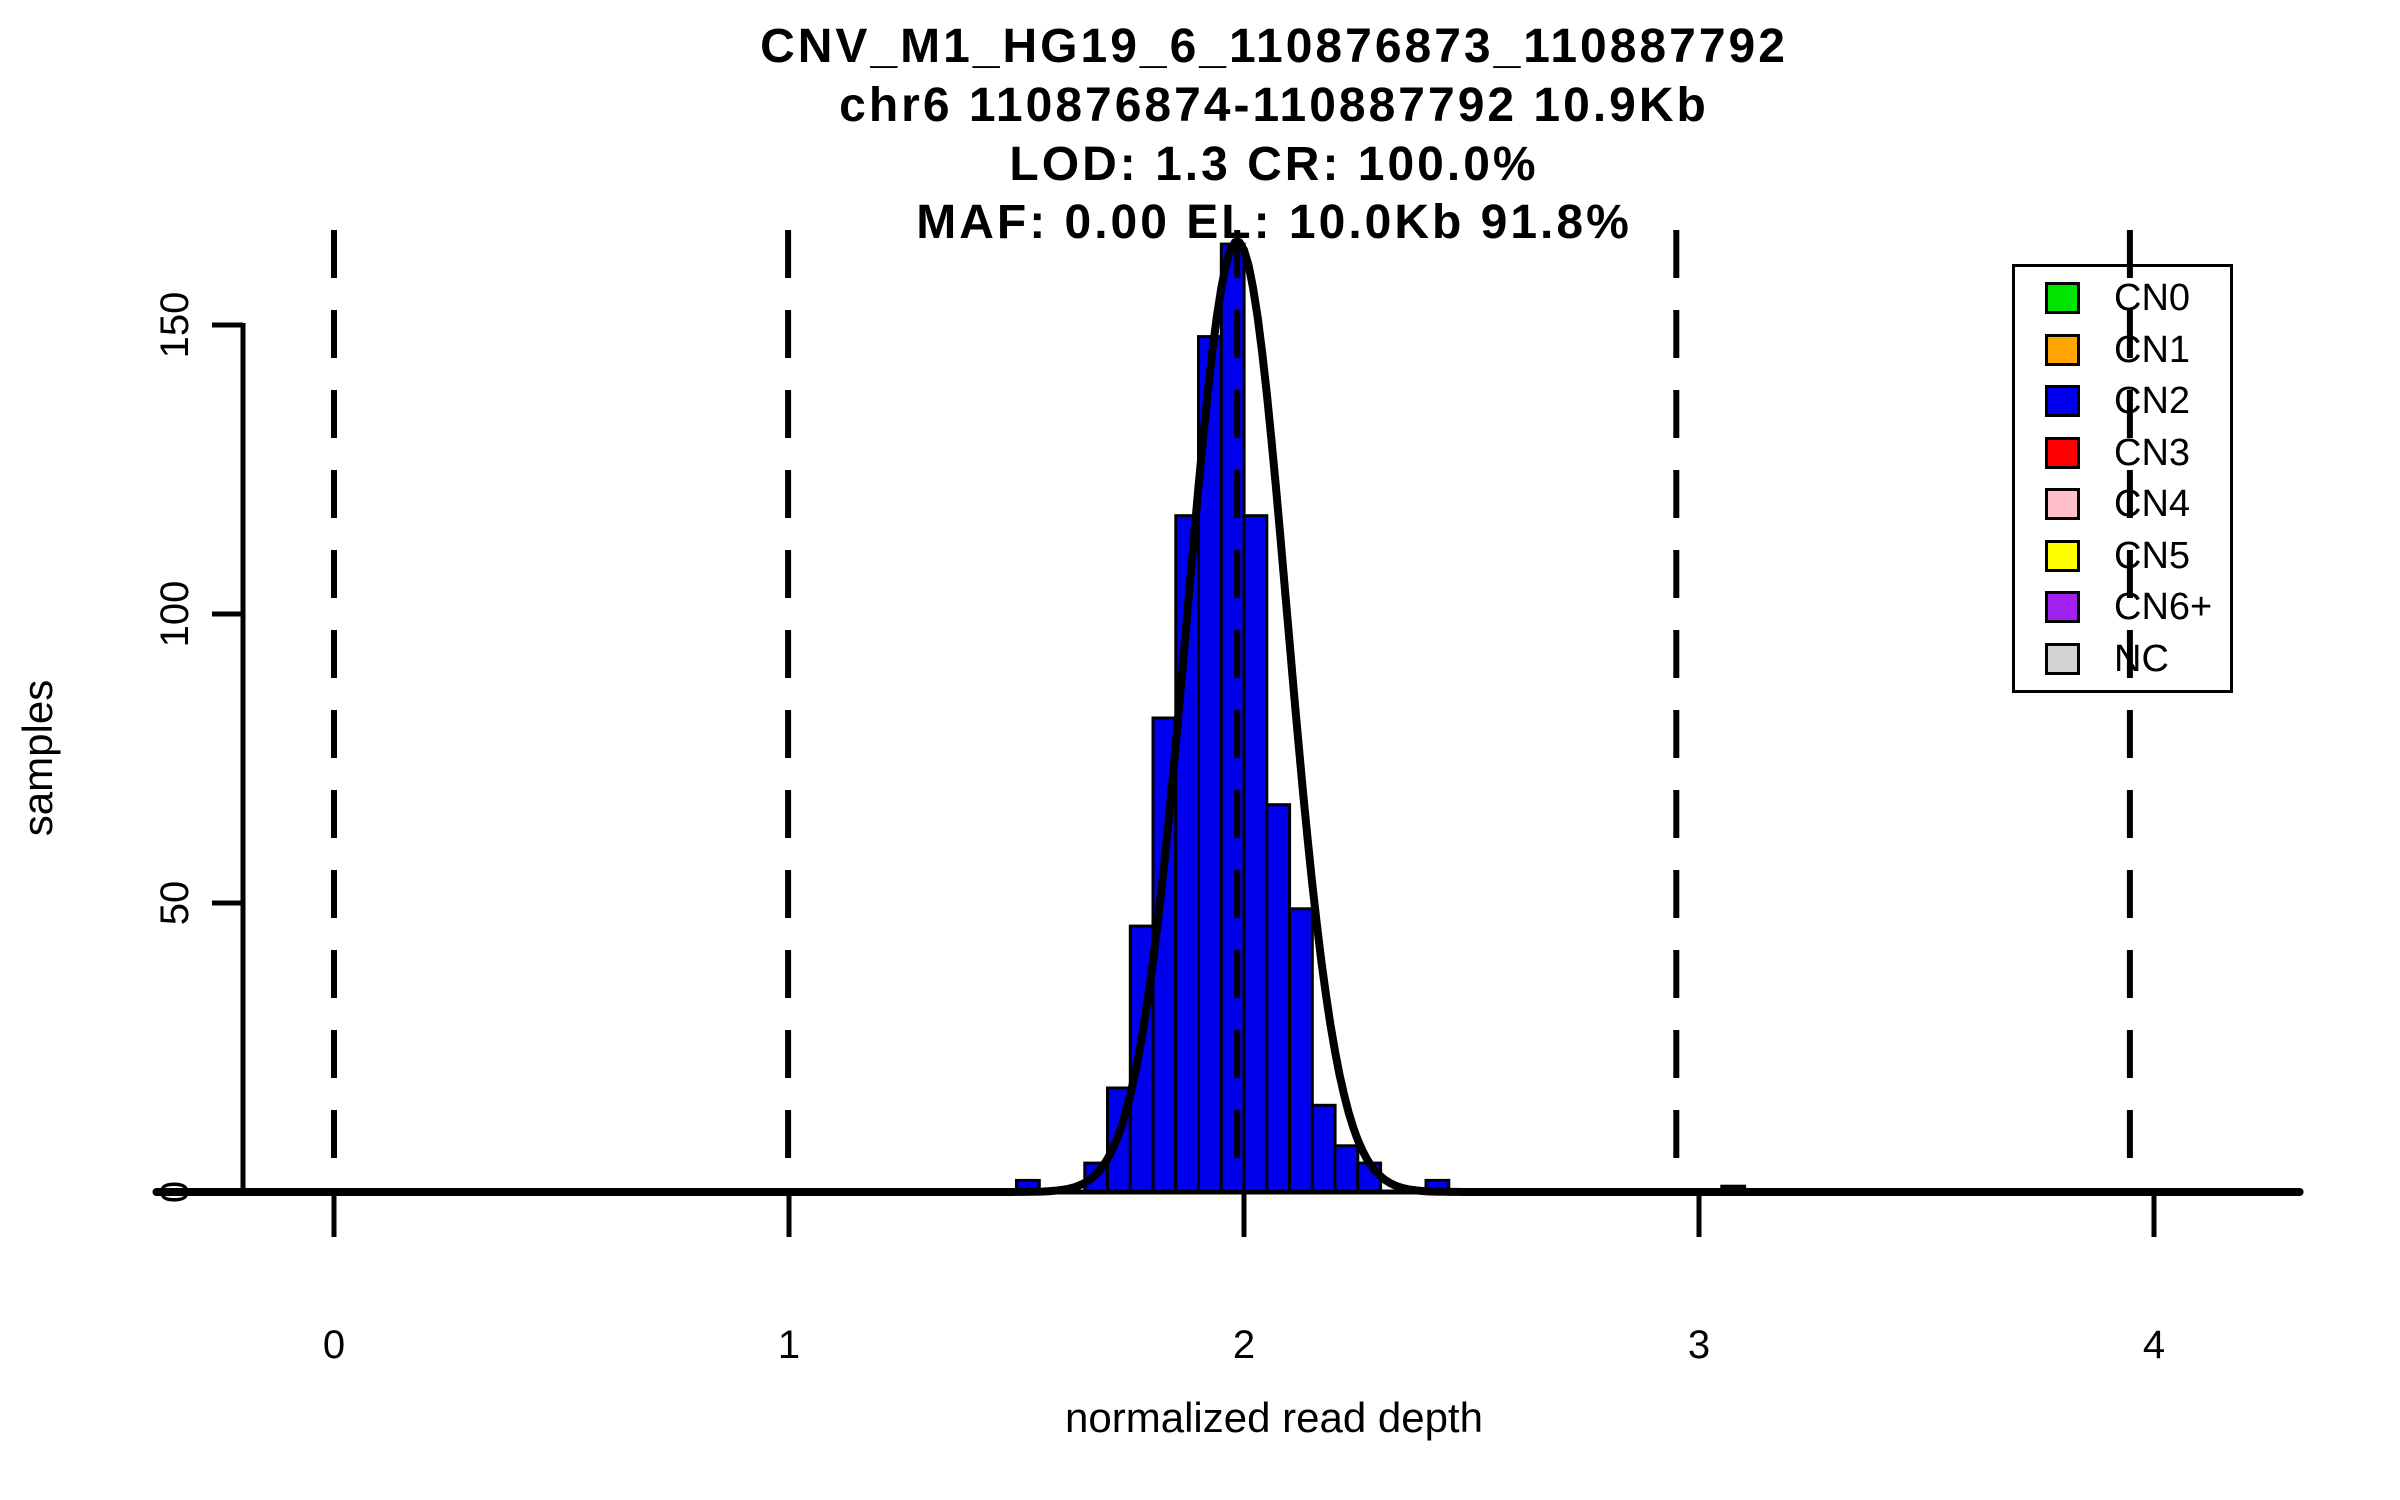 Image resolution: width=2400 pixels, height=1500 pixels. Describe the element at coordinates (2163, 607) in the screenshot. I see `legend-label: CN6+` at that location.